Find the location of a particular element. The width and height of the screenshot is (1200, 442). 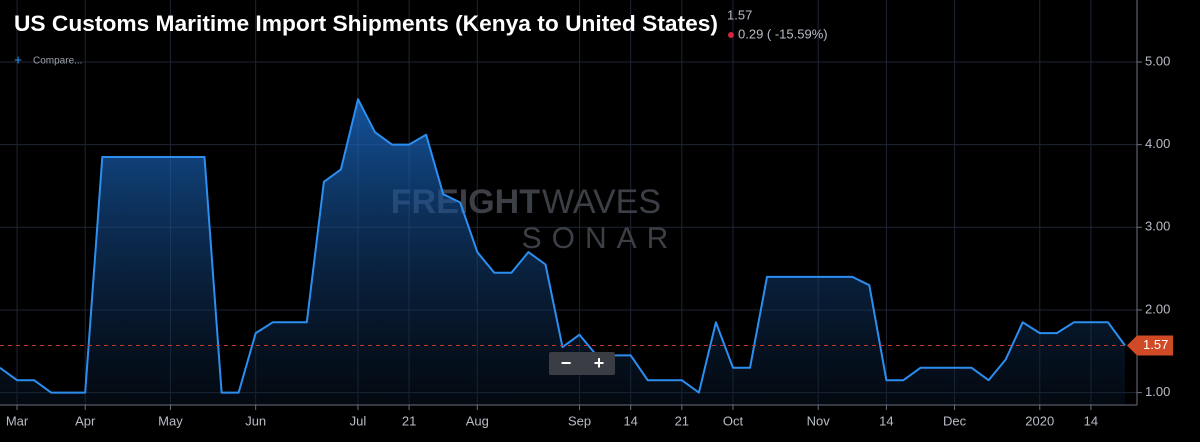

x-tick-label: 2020 is located at coordinates (1039, 420).